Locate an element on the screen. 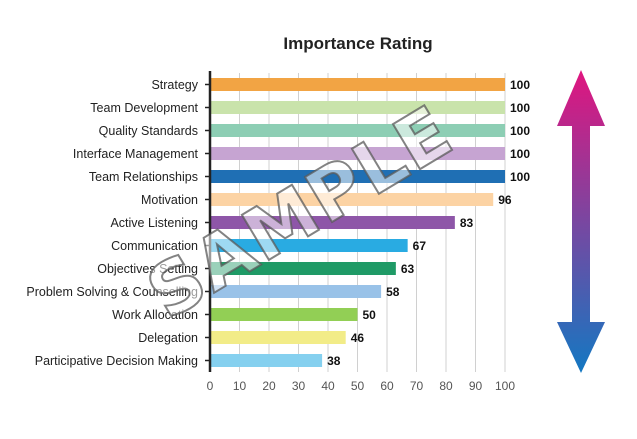 Image resolution: width=637 pixels, height=439 pixels. x-tick-label: 20 is located at coordinates (269, 386).